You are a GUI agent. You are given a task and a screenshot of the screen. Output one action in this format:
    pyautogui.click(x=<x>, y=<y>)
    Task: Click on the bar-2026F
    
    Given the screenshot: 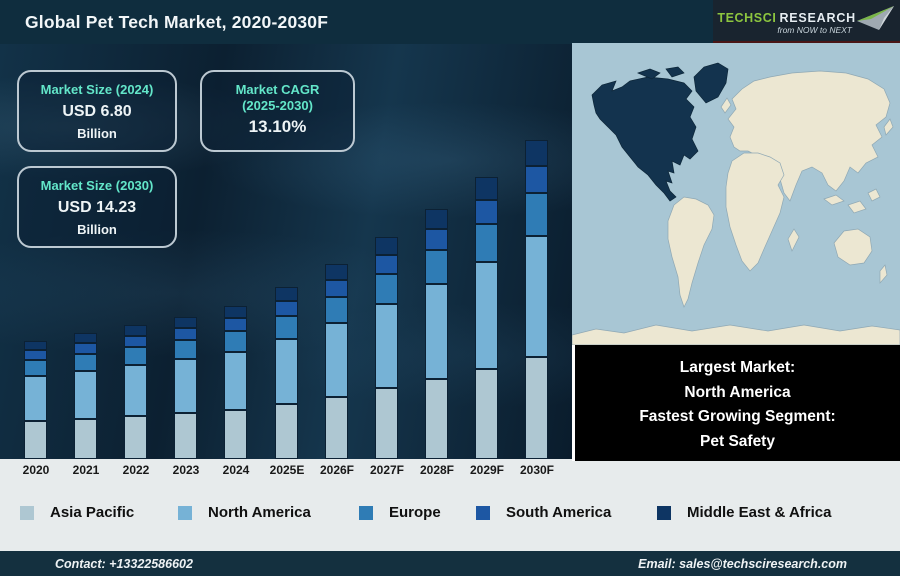 What is the action you would take?
    pyautogui.click(x=336, y=361)
    